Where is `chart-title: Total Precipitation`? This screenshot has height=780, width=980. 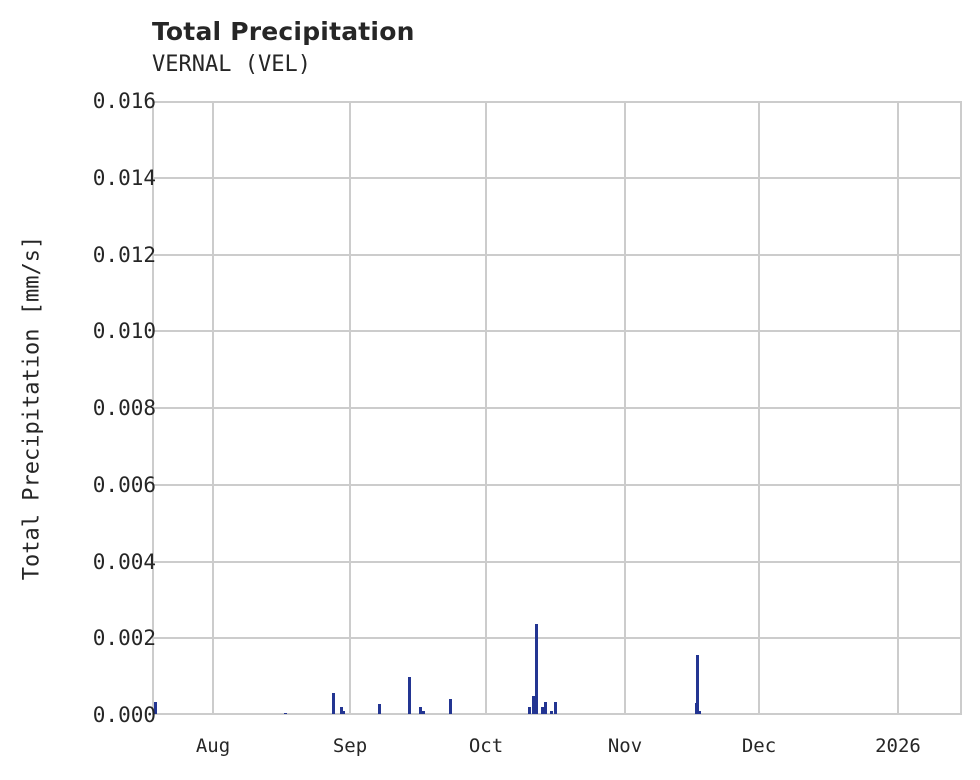
chart-title: Total Precipitation is located at coordinates (283, 31).